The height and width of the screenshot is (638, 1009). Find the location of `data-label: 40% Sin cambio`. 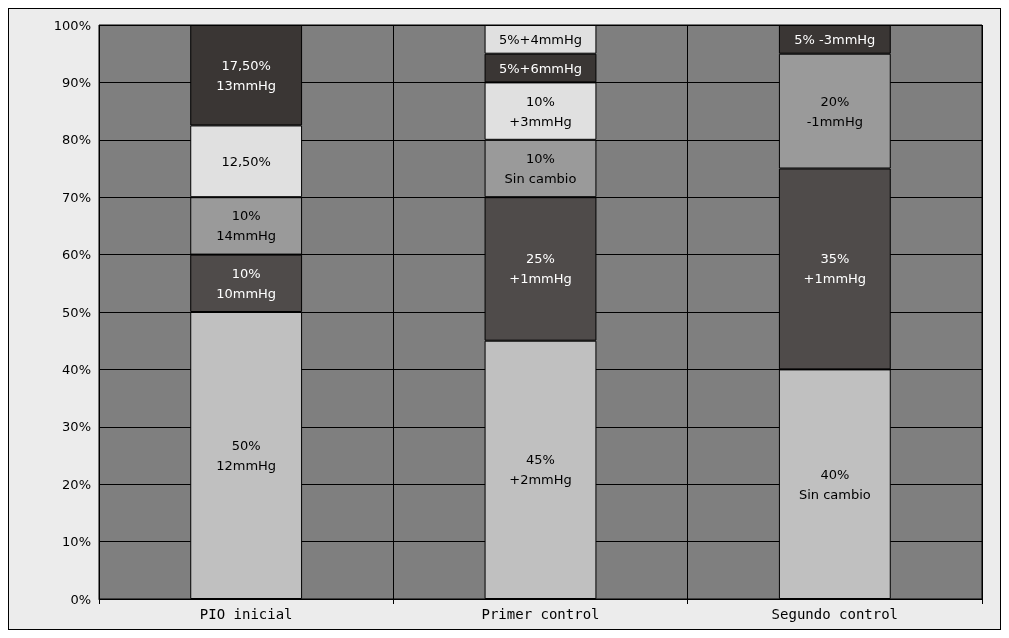

data-label: 40% Sin cambio is located at coordinates (834, 484).